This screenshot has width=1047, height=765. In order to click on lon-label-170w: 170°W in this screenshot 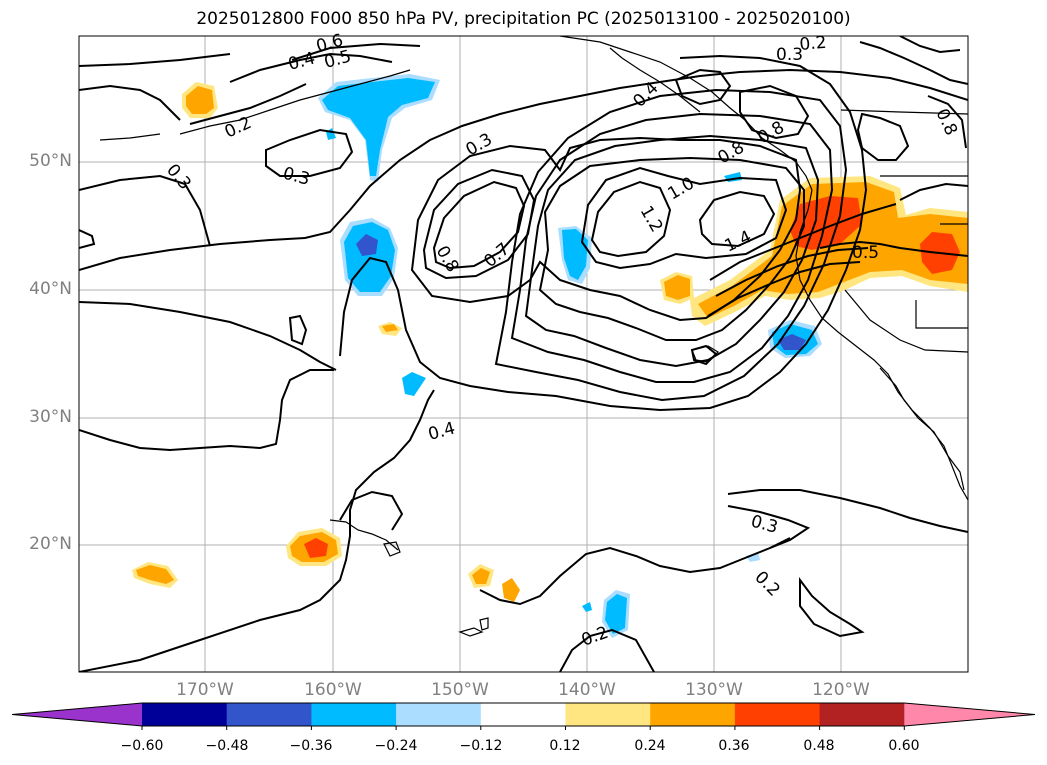, I will do `click(205, 690)`.